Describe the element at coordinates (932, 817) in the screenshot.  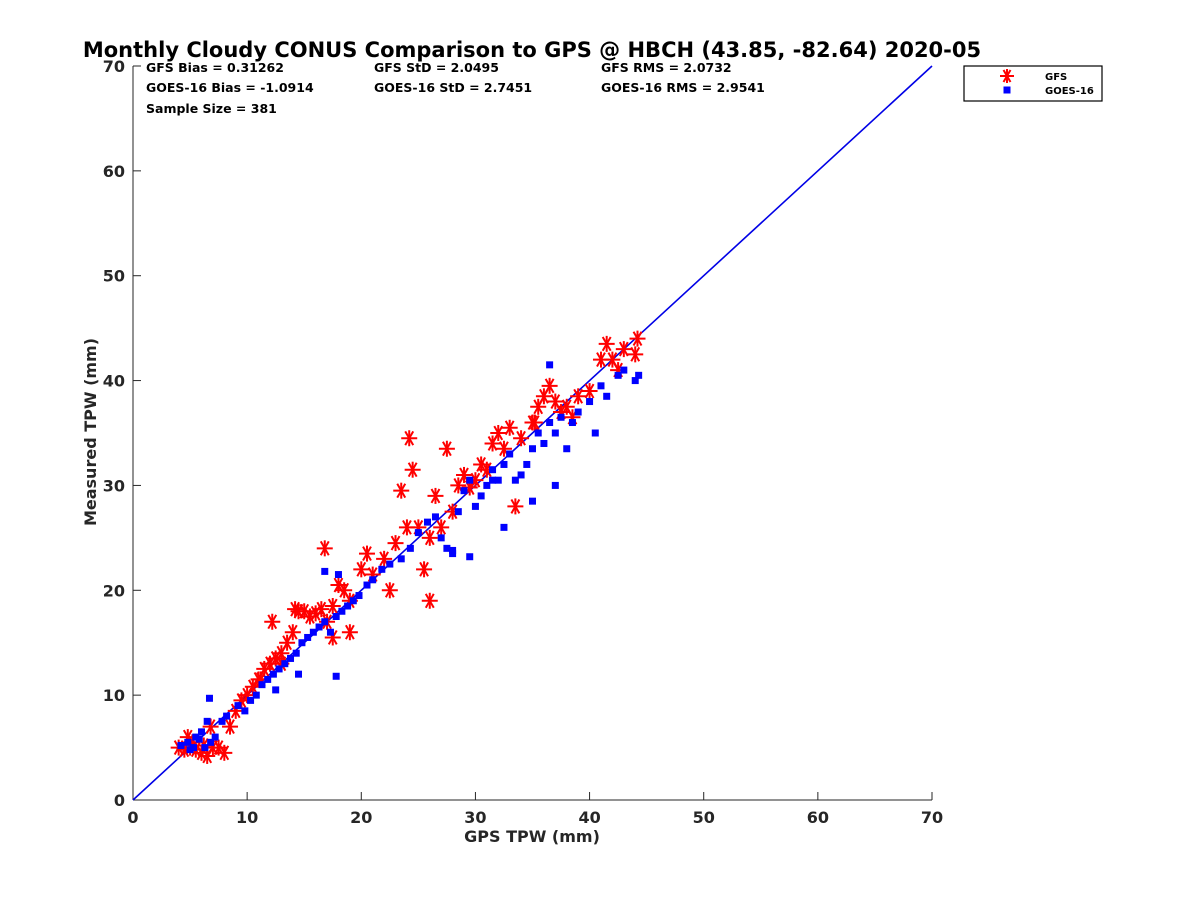
I see `x-tick-label: 70` at that location.